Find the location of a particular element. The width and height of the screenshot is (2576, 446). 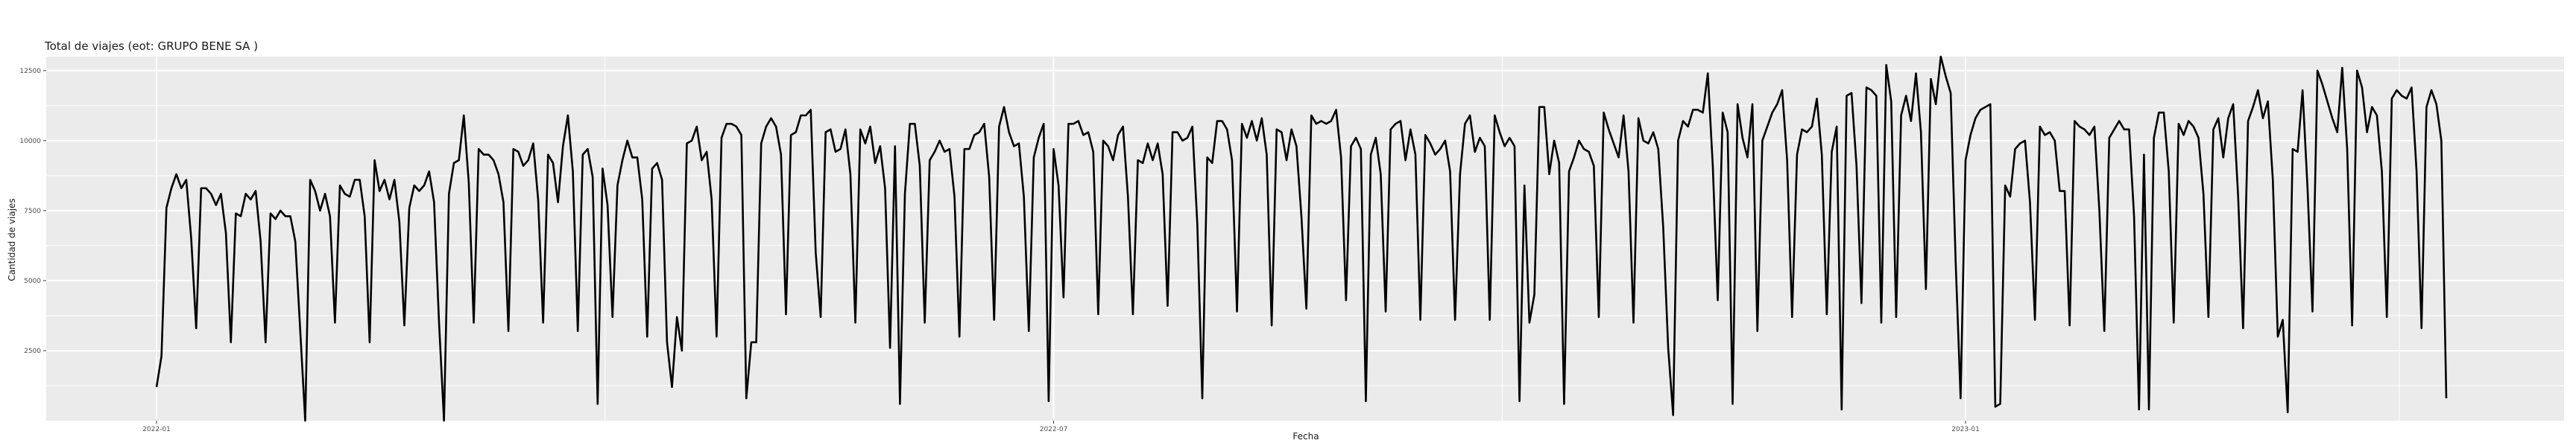

x-axis-label: Fecha is located at coordinates (1305, 436).